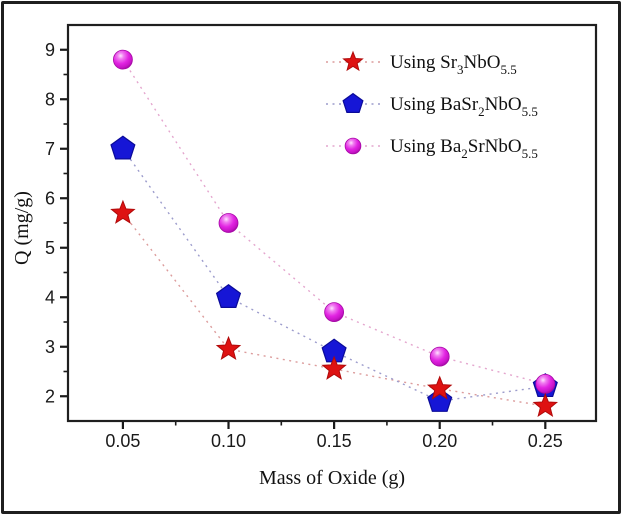 The image size is (622, 515). I want to click on legend-label-1: Using BaSr2NbO5.5, so click(464, 106).